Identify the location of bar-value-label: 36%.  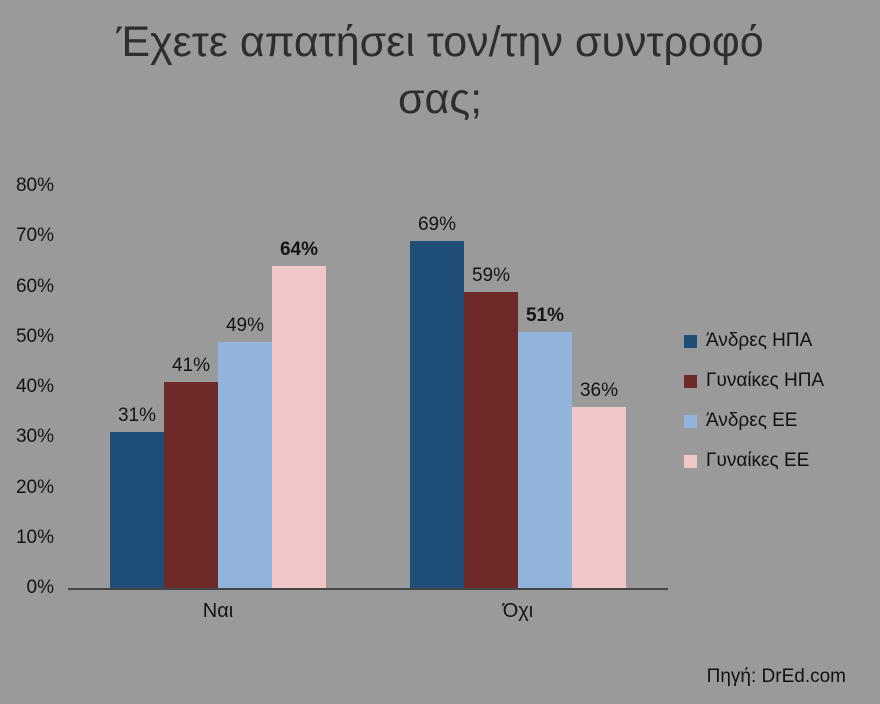
(599, 391).